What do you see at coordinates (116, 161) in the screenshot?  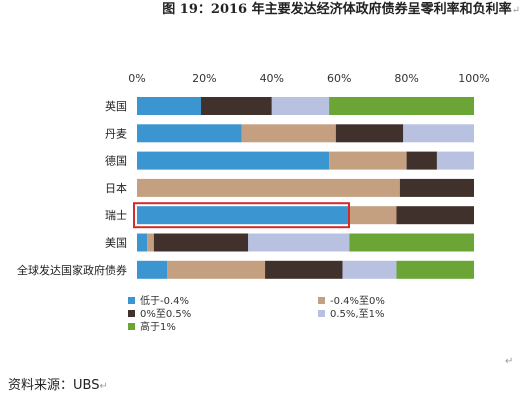 I see `category-label: 德国` at bounding box center [116, 161].